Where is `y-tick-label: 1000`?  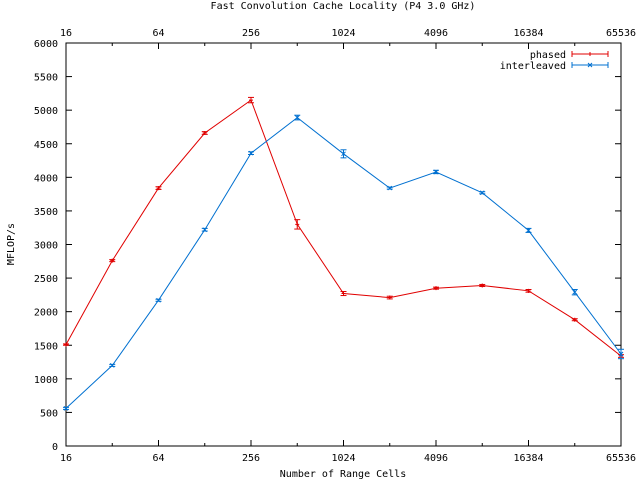
y-tick-label: 1000 is located at coordinates (46, 380).